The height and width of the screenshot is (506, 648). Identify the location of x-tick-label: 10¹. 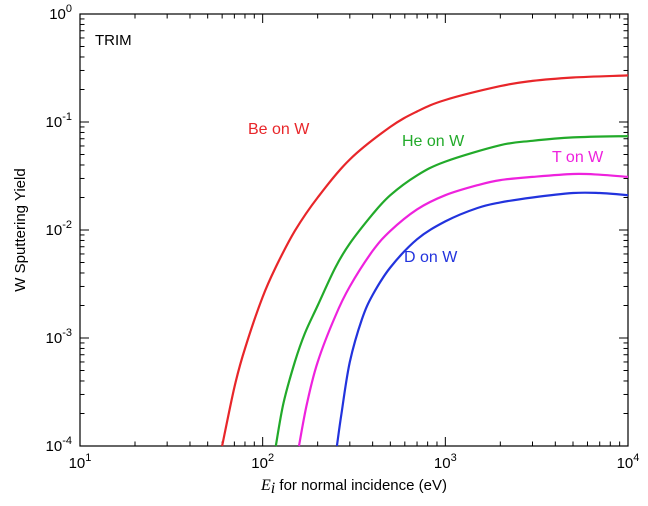
(80, 462).